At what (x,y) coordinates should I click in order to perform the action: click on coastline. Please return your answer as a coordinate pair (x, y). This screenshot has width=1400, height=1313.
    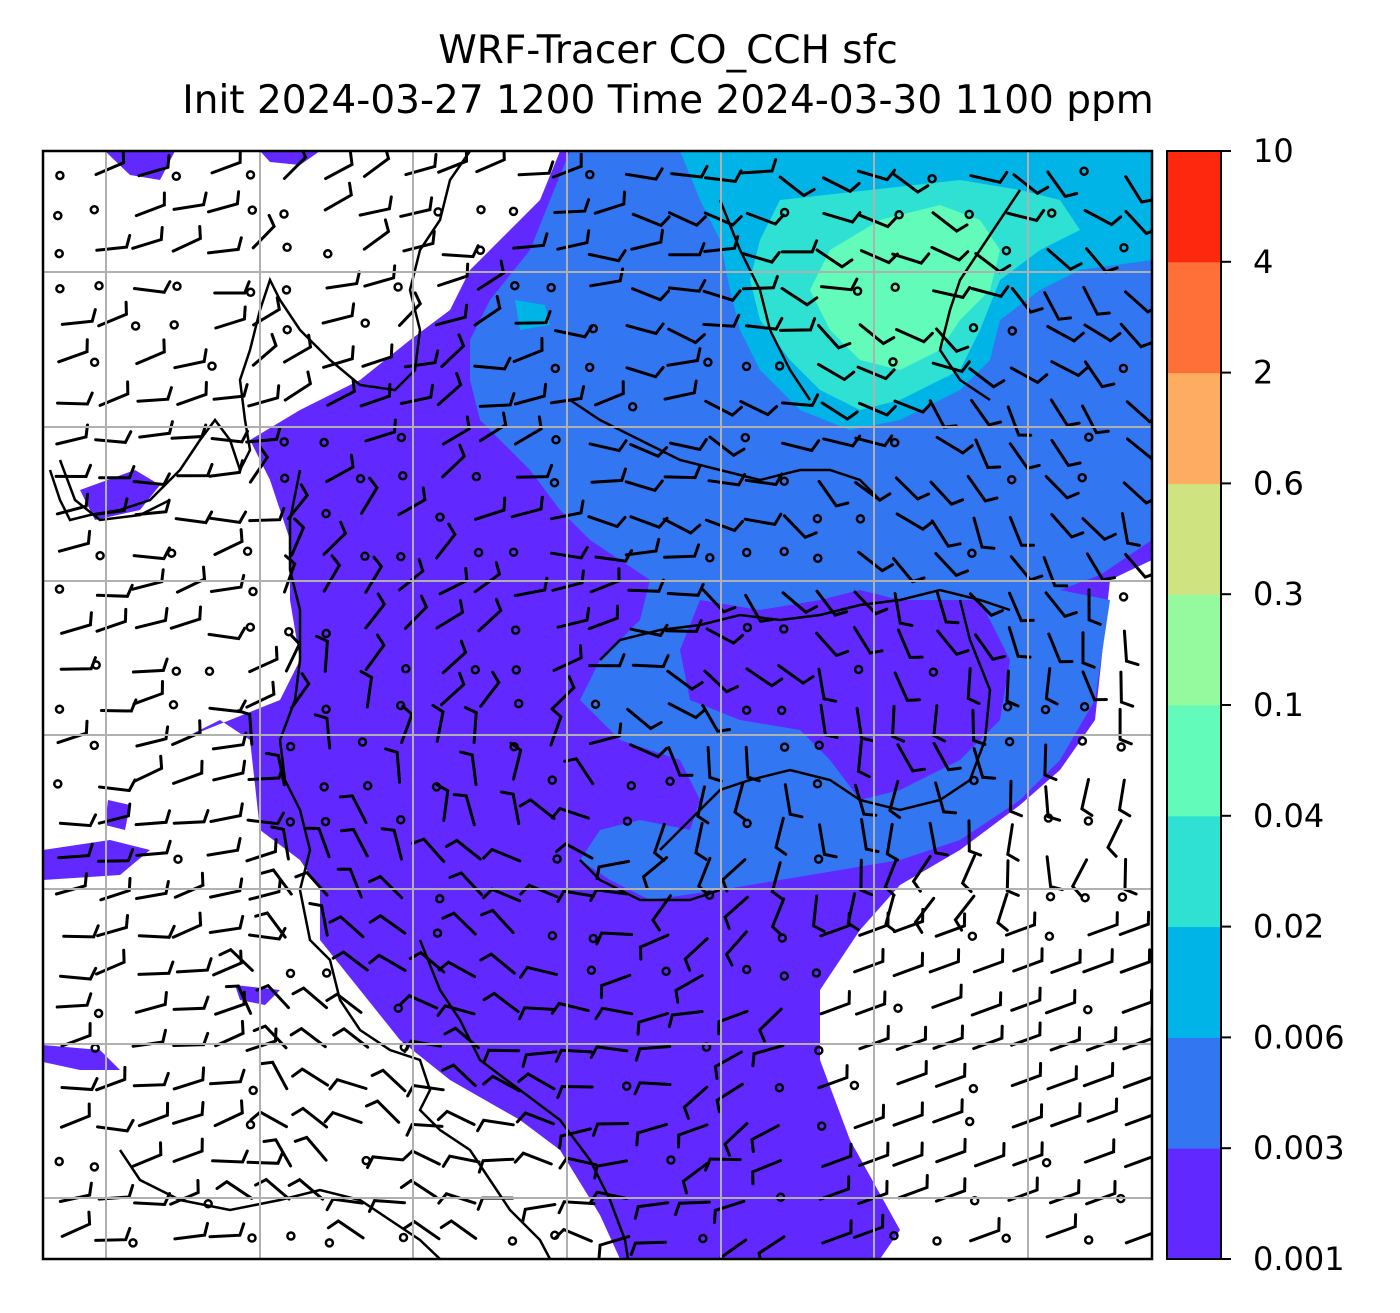
    Looking at the image, I should click on (805, 624).